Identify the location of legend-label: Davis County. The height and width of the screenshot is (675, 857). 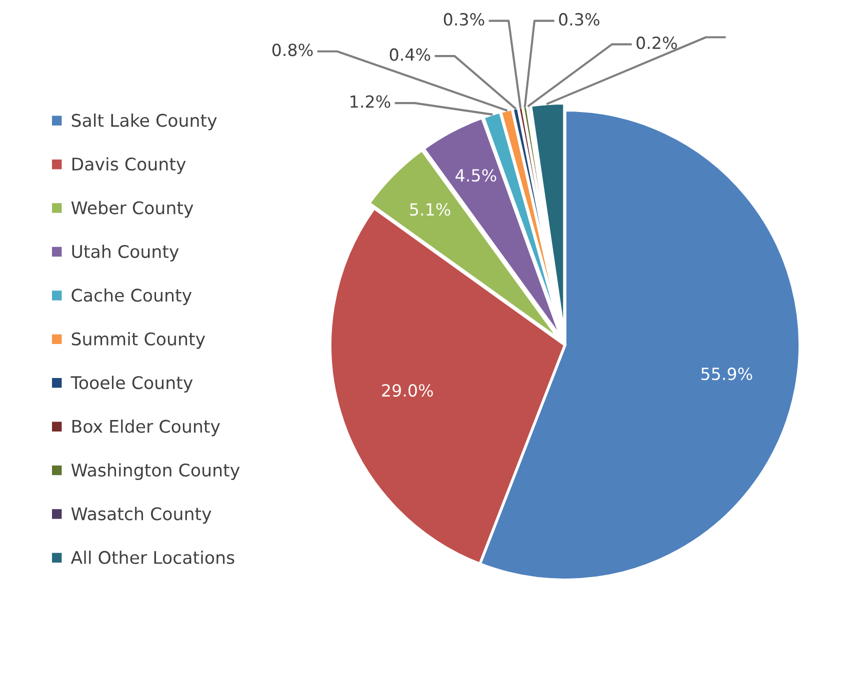
(129, 165).